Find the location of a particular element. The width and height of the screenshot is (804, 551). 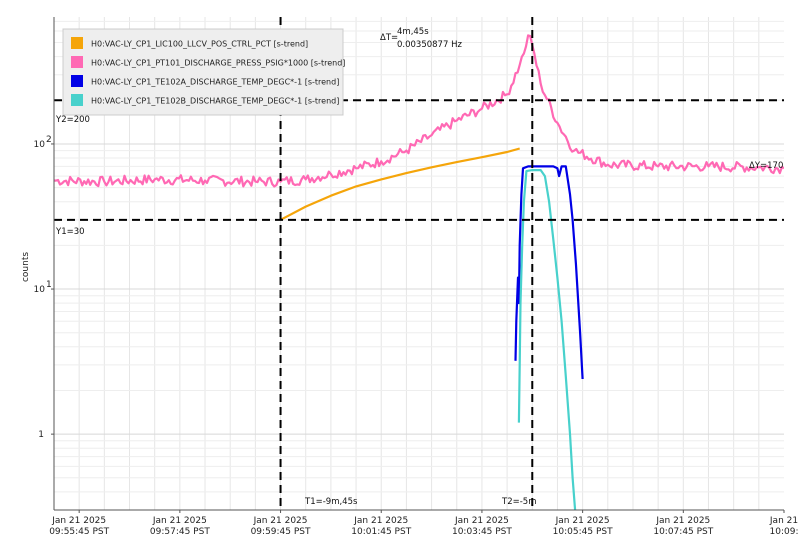

y-axis-label: counts is located at coordinates (26, 267).